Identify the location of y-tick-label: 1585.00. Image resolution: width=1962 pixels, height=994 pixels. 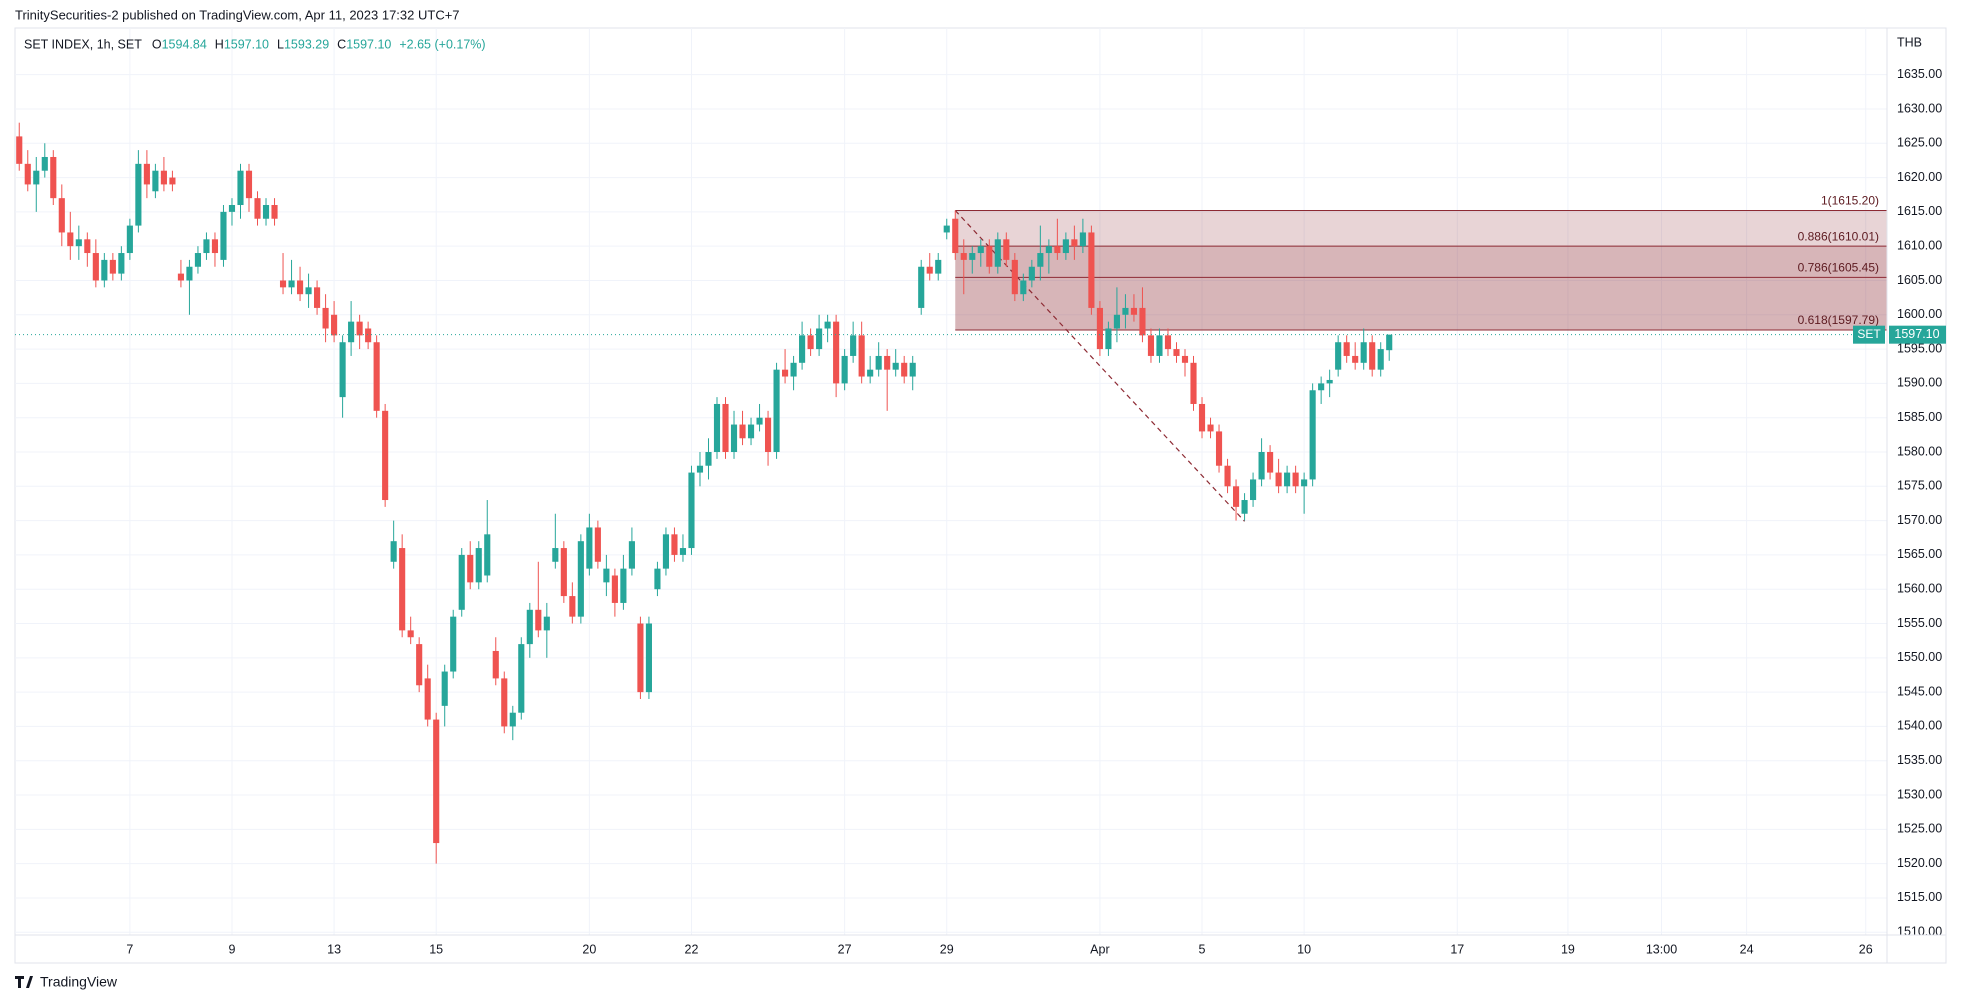
(1919, 417).